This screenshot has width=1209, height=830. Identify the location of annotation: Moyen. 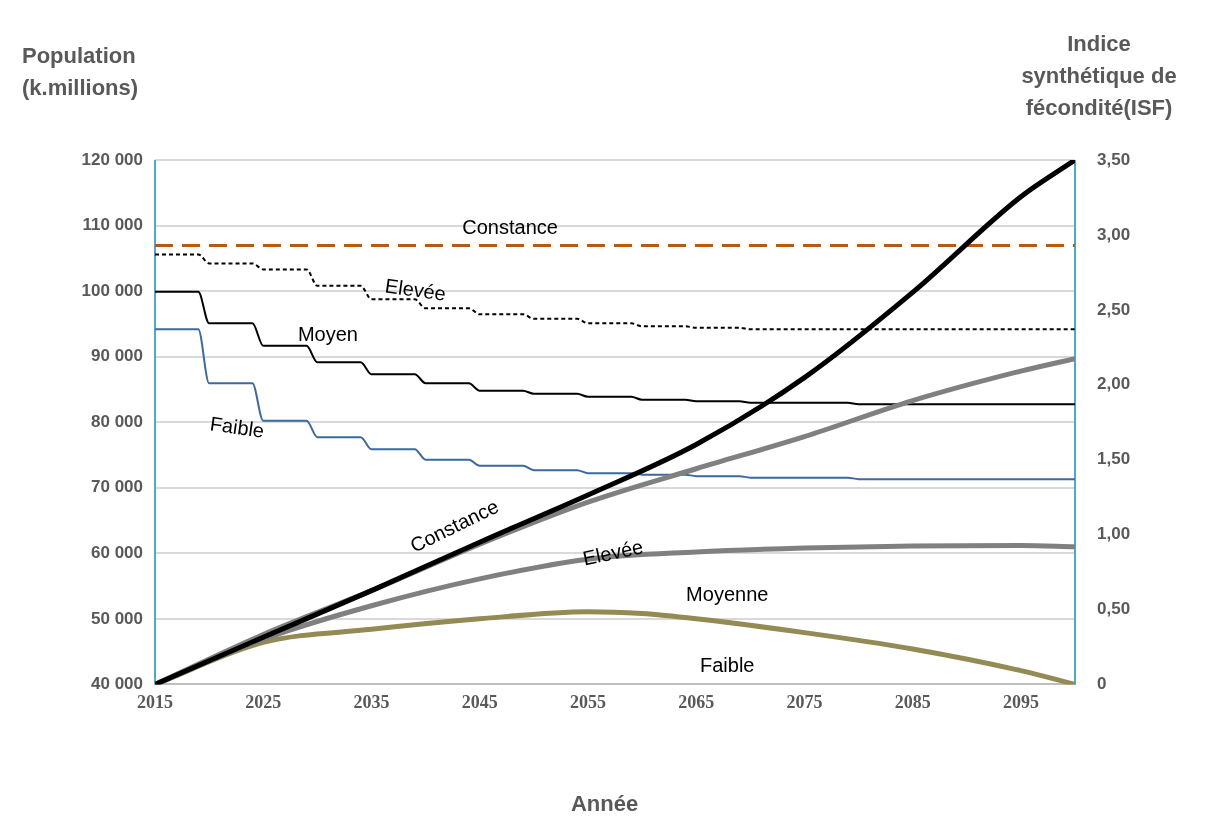
(327, 333).